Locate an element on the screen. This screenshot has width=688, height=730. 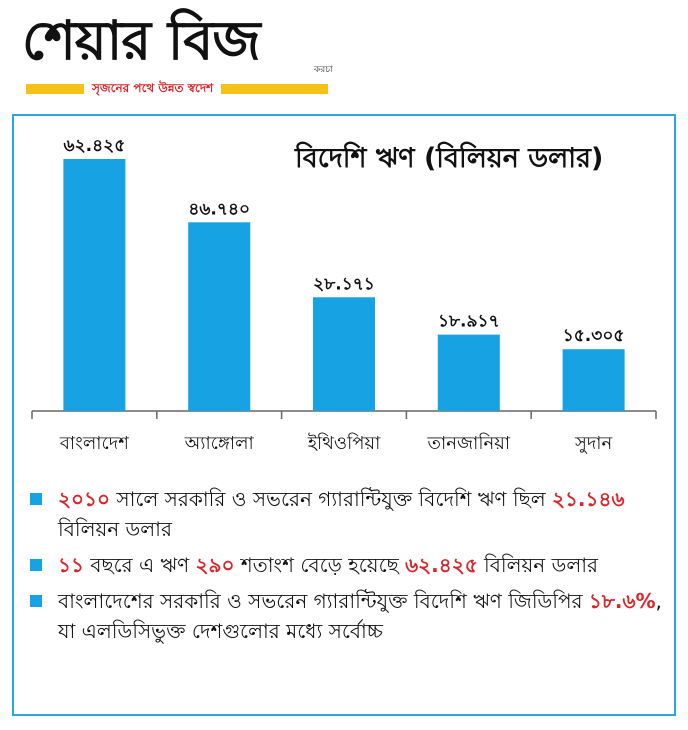
brand-name: শেয়ার বিজ is located at coordinates (141, 40).